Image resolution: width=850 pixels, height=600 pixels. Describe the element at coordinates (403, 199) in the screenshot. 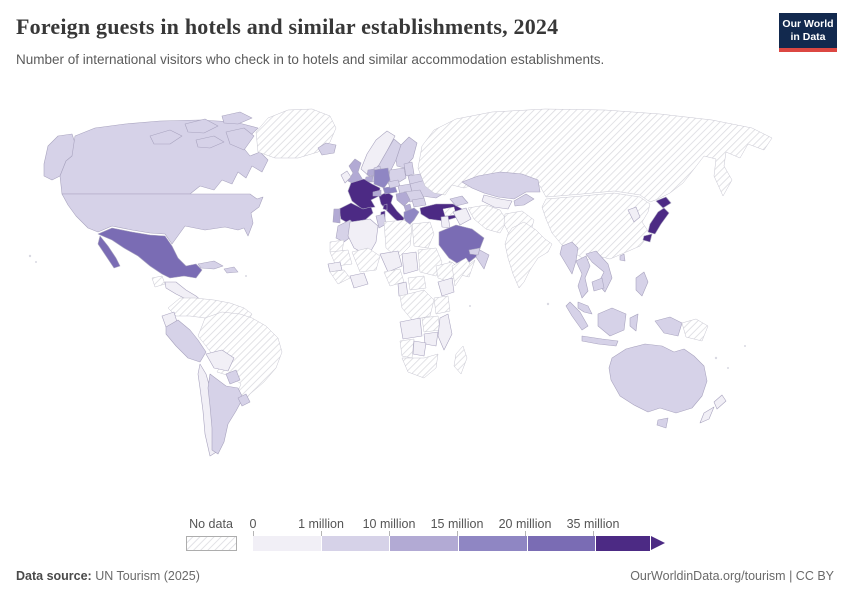

I see `region-croatia-balkans` at that location.